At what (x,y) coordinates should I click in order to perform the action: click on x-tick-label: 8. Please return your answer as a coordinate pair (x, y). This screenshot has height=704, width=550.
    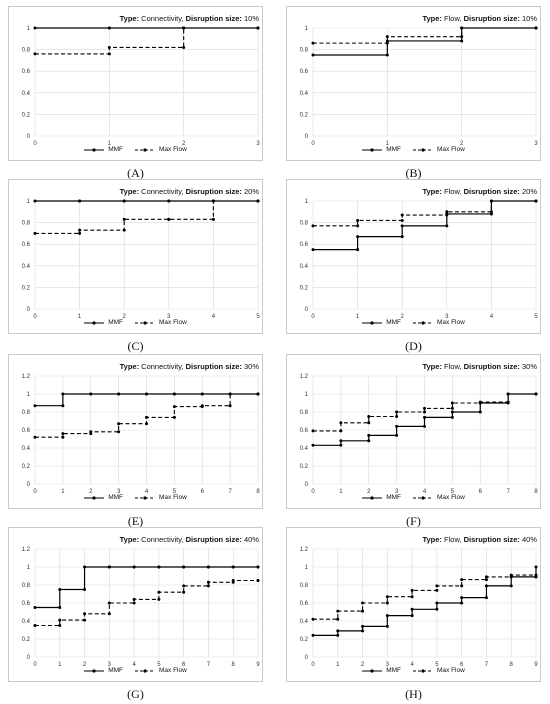
    Looking at the image, I should click on (536, 492).